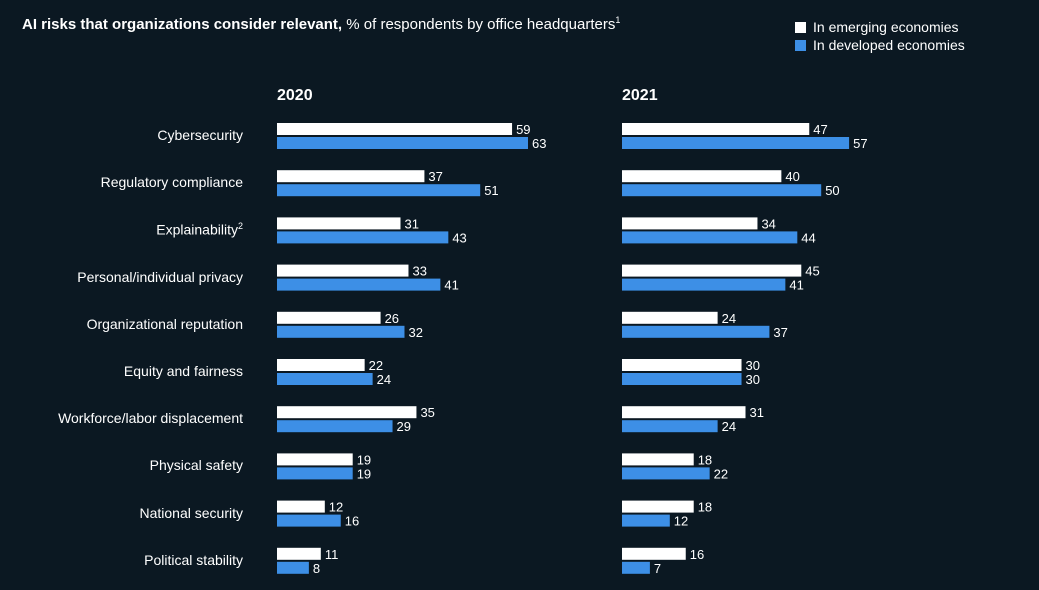 Image resolution: width=1039 pixels, height=590 pixels. Describe the element at coordinates (681, 521) in the screenshot. I see `data-label-2021-developed: 12` at that location.